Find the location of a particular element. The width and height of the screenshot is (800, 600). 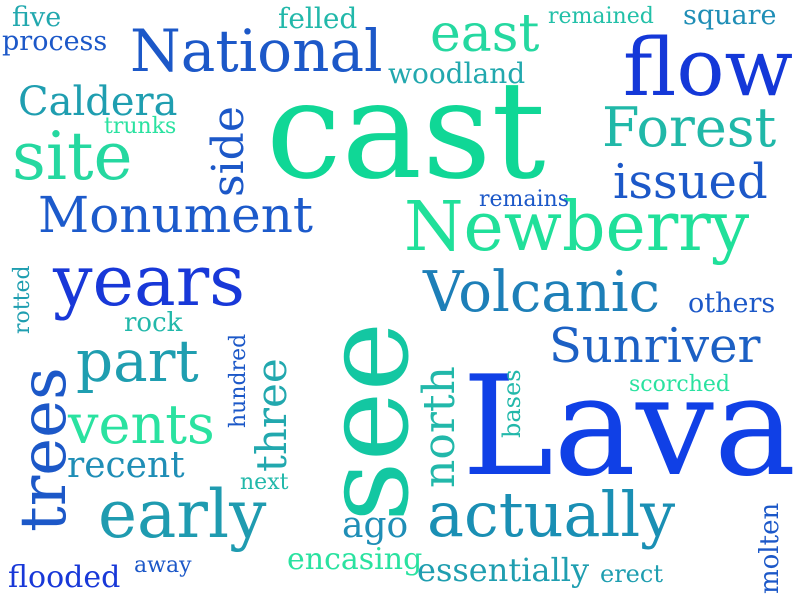

word-ago: ago is located at coordinates (375, 525).